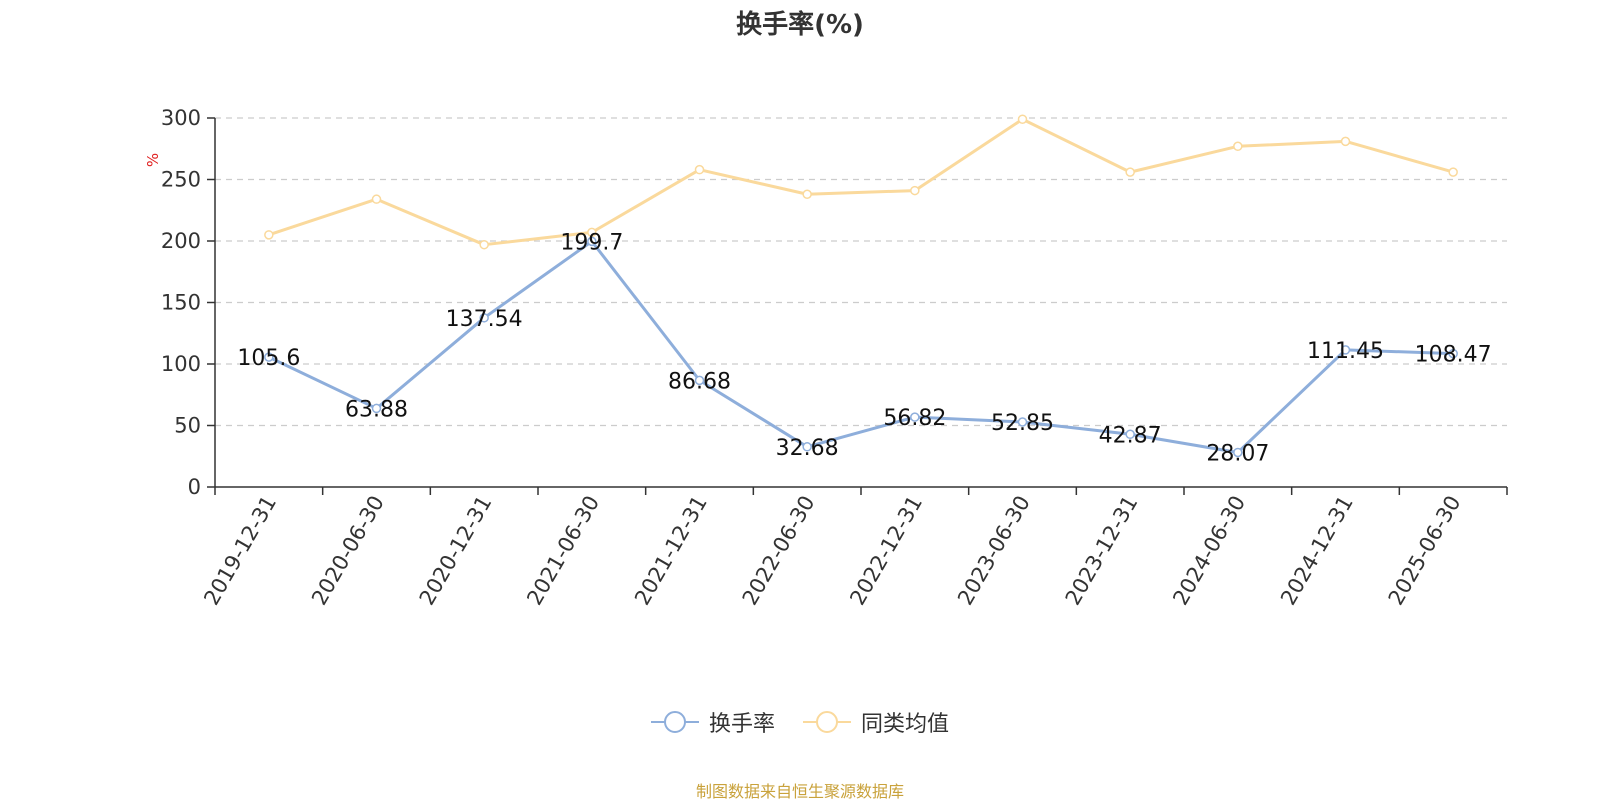 Image resolution: width=1600 pixels, height=802 pixels. I want to click on y-tick-label: 100, so click(181, 364).